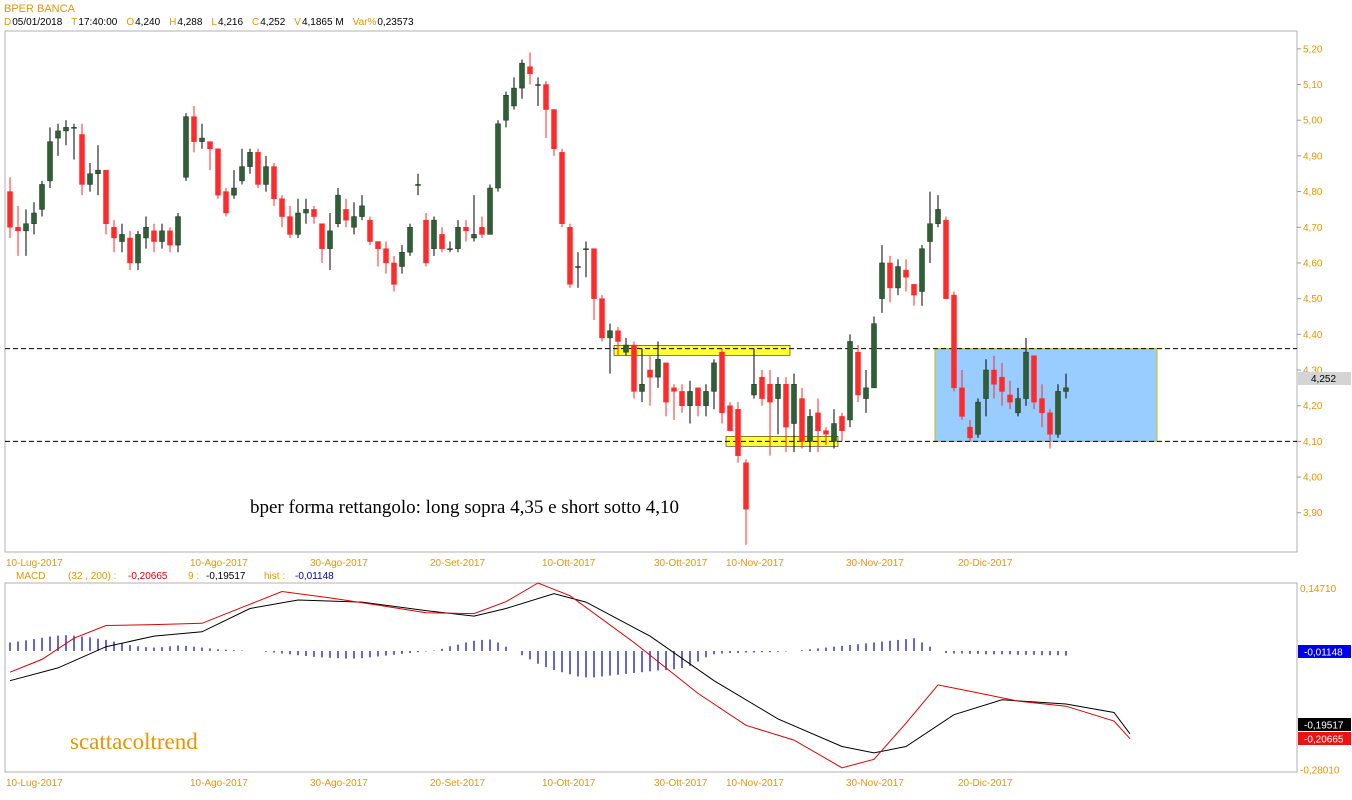 This screenshot has height=800, width=1352. What do you see at coordinates (297, 22) in the screenshot?
I see `readout-label: V` at bounding box center [297, 22].